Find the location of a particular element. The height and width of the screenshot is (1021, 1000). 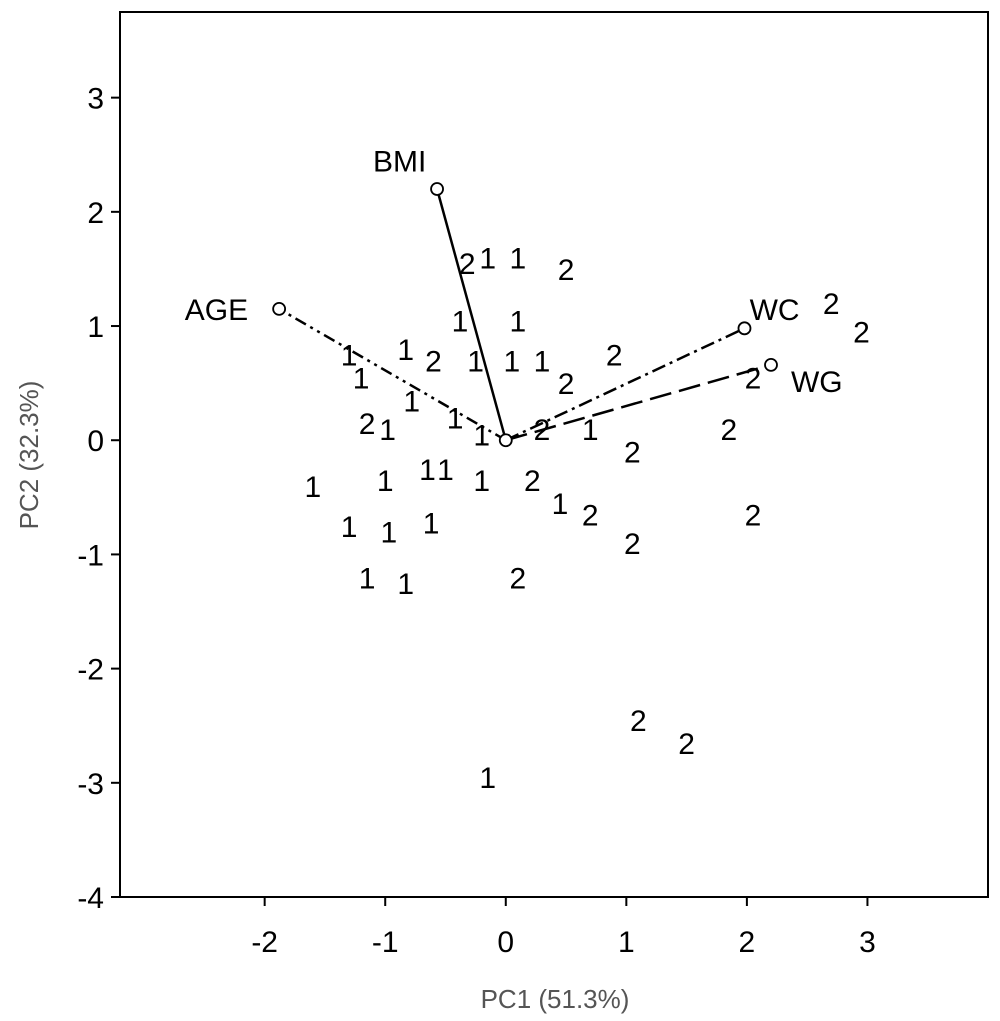

data-point-24: 1 is located at coordinates (542, 361).